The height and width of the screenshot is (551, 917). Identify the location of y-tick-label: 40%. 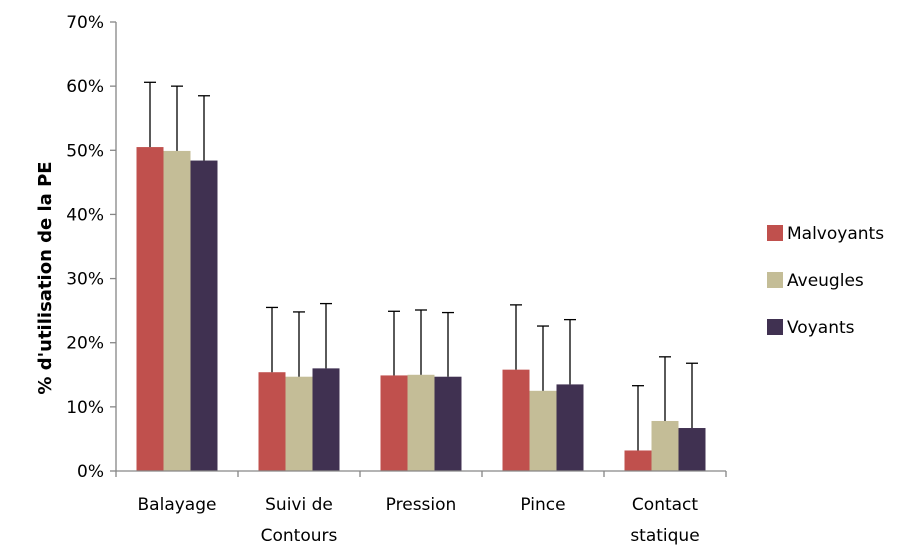
(85, 215).